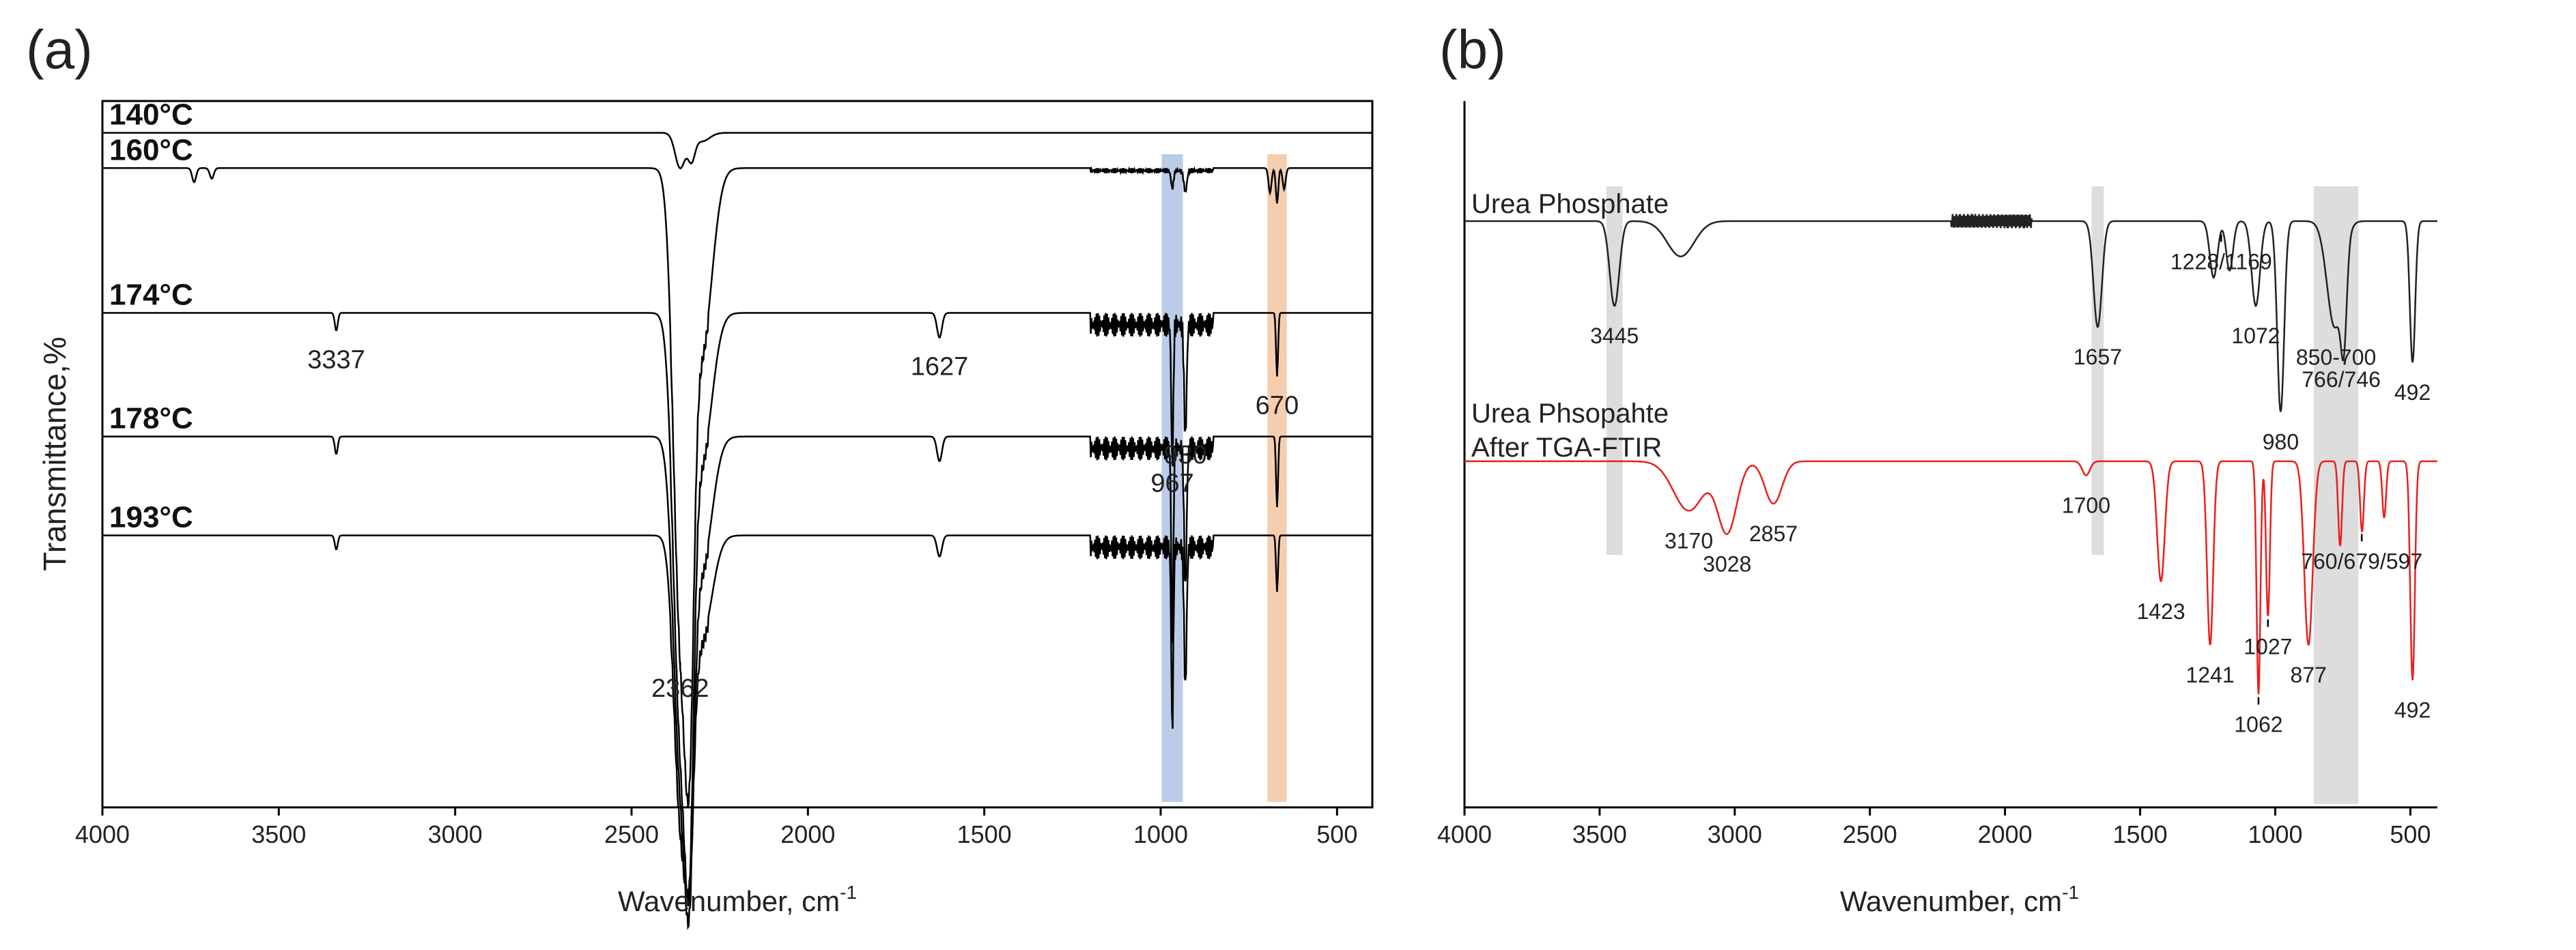 The image size is (2576, 950). I want to click on peak-label: 930, so click(1184, 455).